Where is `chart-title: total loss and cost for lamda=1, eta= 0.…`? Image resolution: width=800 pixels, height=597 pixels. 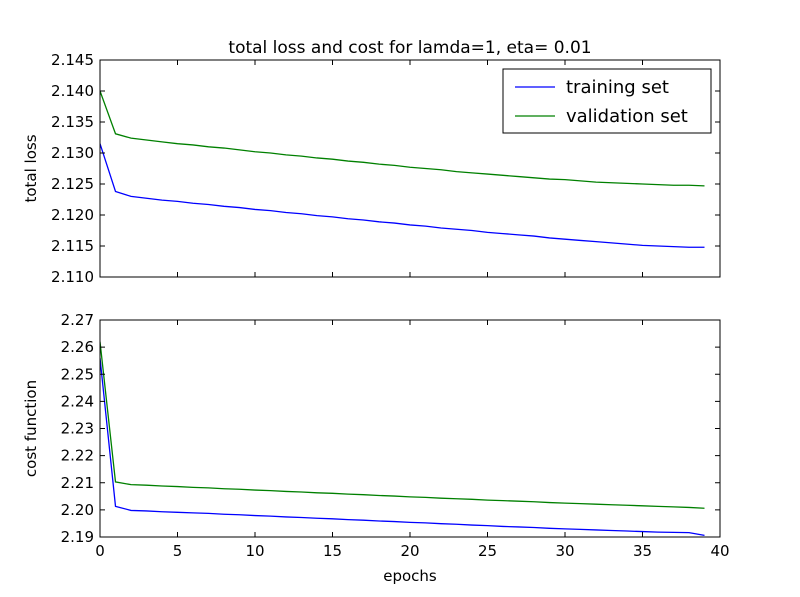 chart-title: total loss and cost for lamda=1, eta= 0.… is located at coordinates (409, 48).